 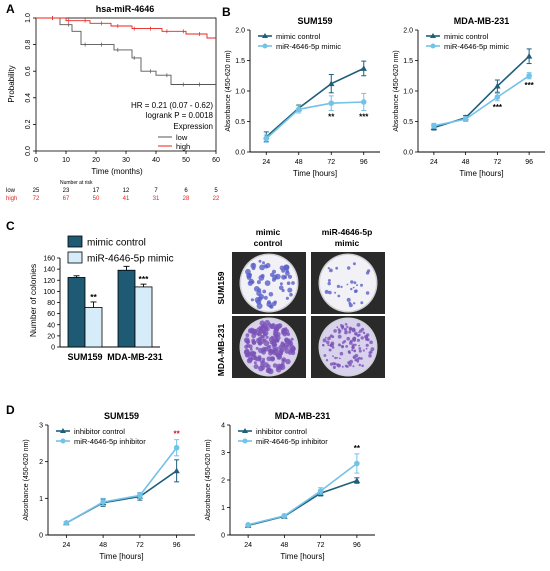 I want to click on km-xtick-label: 10, so click(x=66, y=160).